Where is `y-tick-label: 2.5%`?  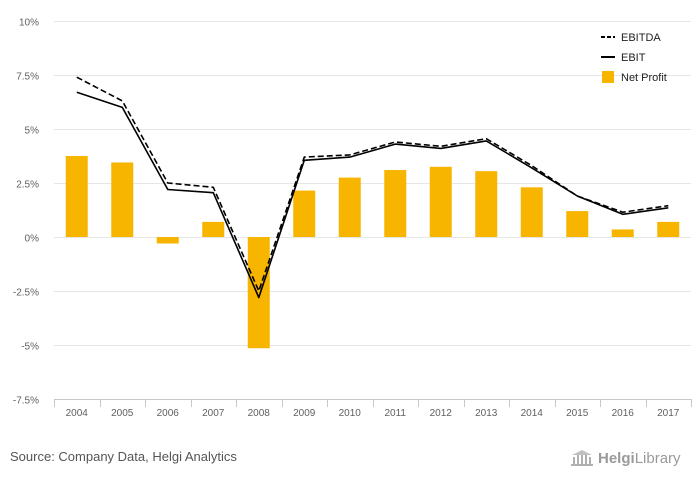
y-tick-label: 2.5% is located at coordinates (27, 185).